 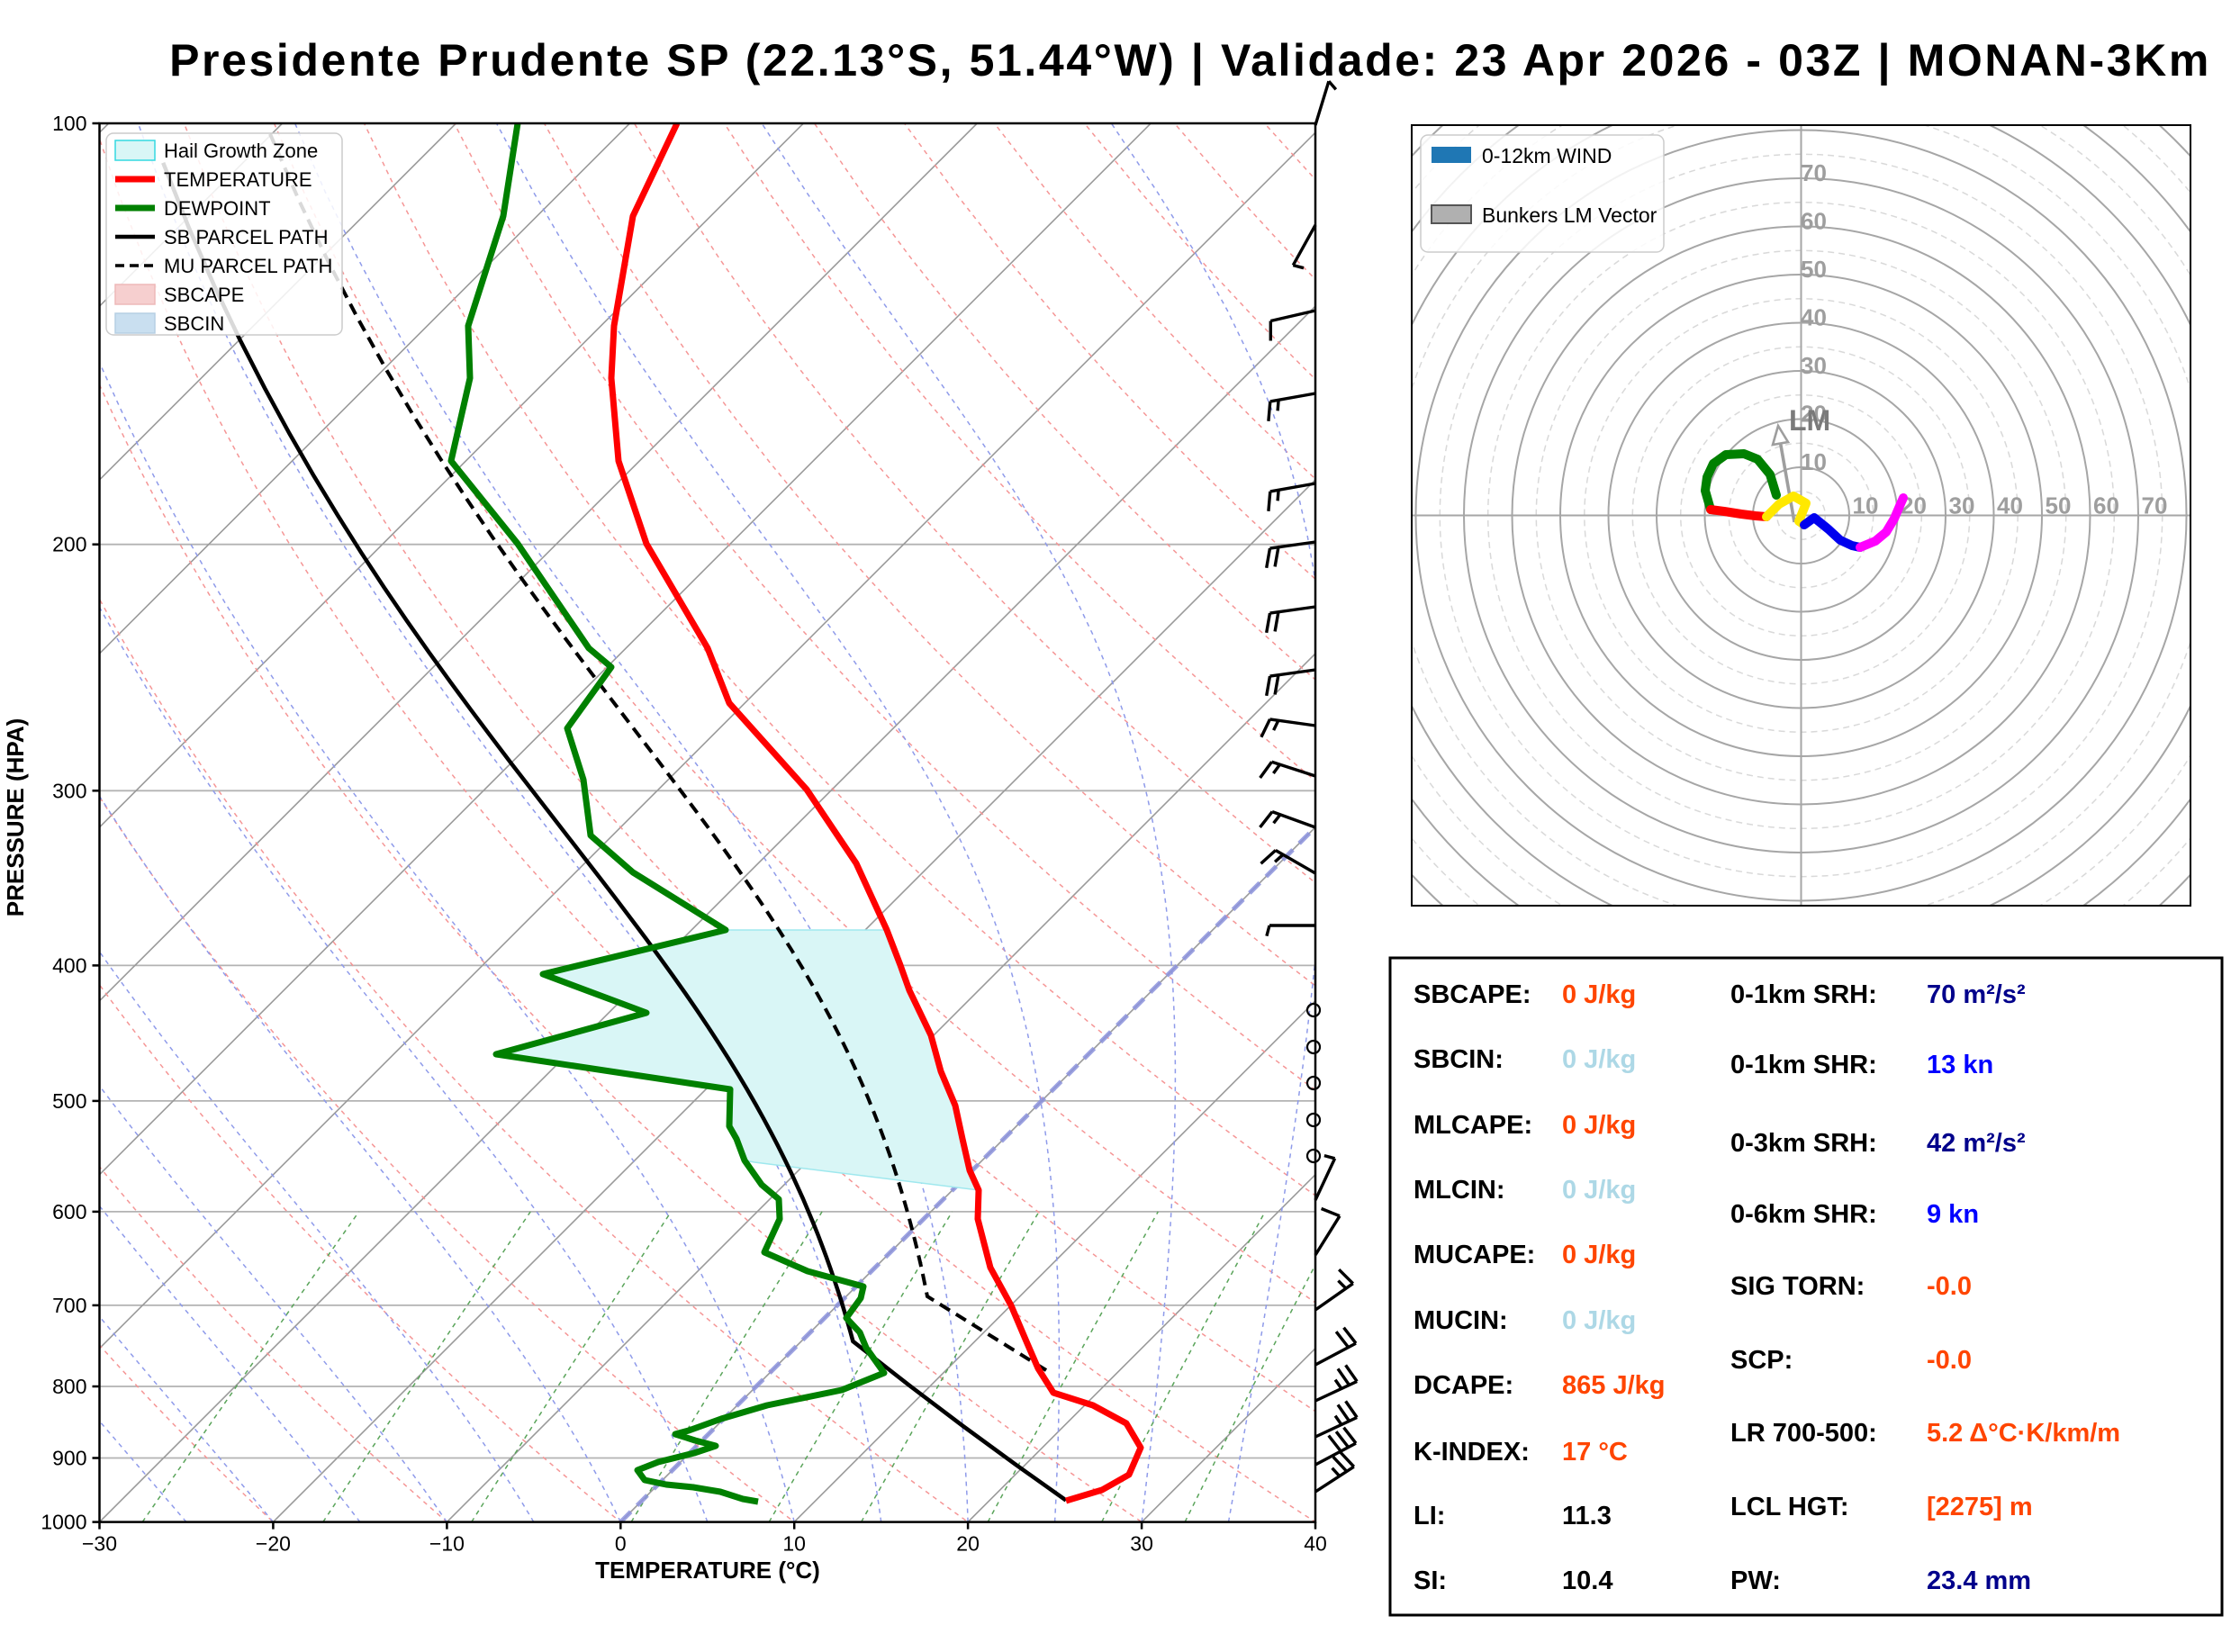 I want to click on svg-text: −10, so click(x=447, y=1544).